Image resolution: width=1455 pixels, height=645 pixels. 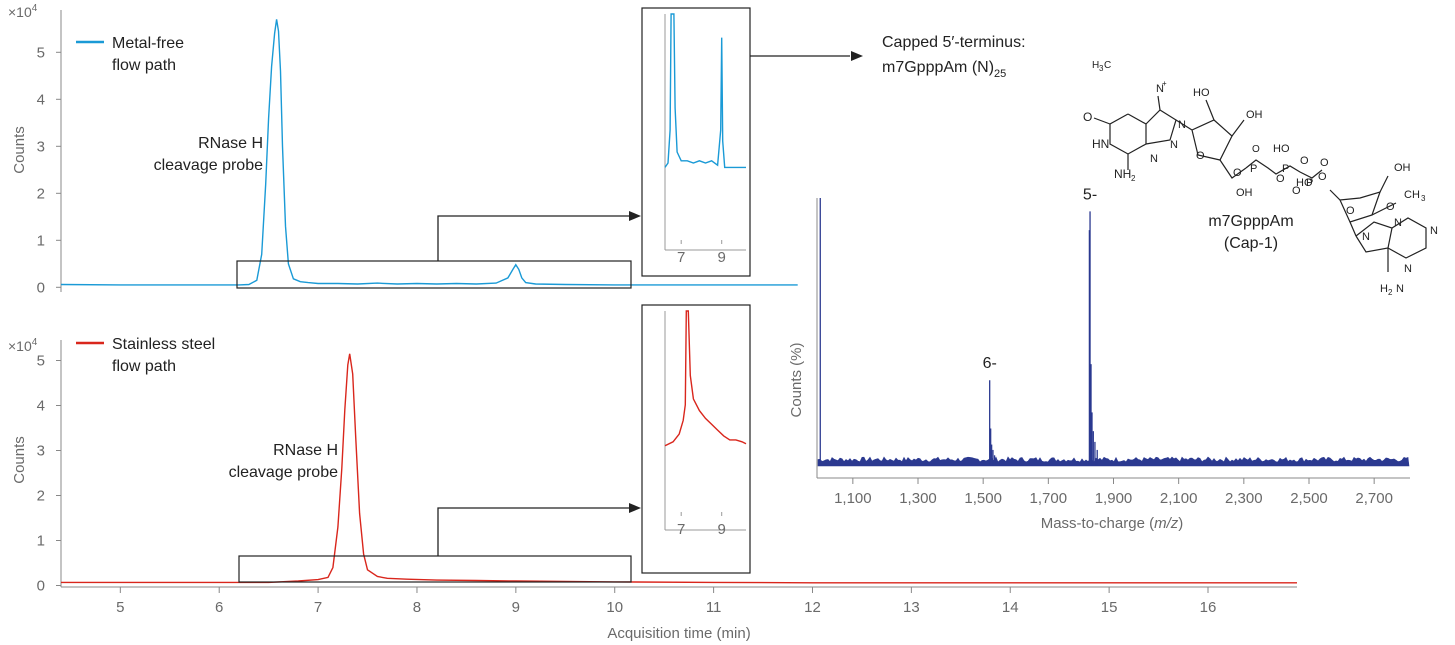 I want to click on glycosidic-bond-g, so click(x=1184, y=125).